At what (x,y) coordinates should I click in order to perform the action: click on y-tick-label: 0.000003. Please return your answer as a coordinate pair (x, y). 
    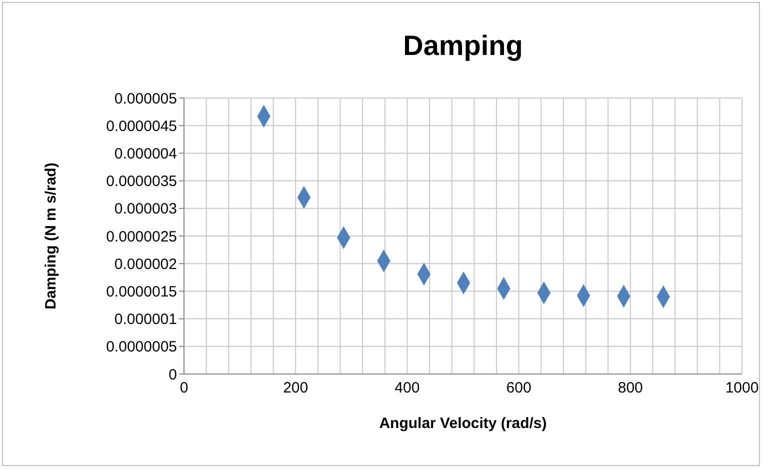
    Looking at the image, I should click on (145, 209).